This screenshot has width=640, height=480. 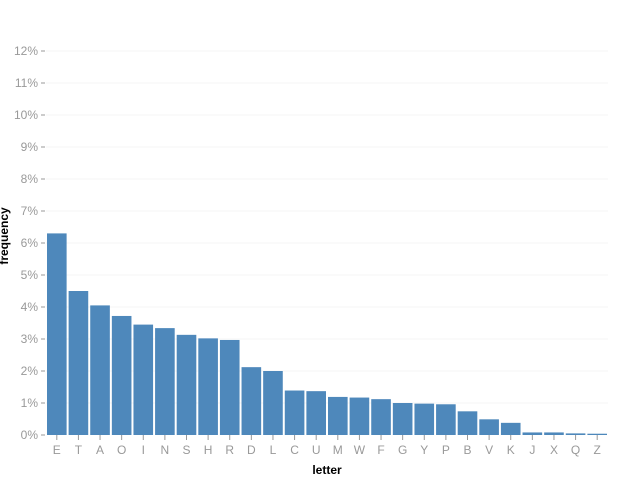 What do you see at coordinates (5, 236) in the screenshot?
I see `y-axis-title: frequency` at bounding box center [5, 236].